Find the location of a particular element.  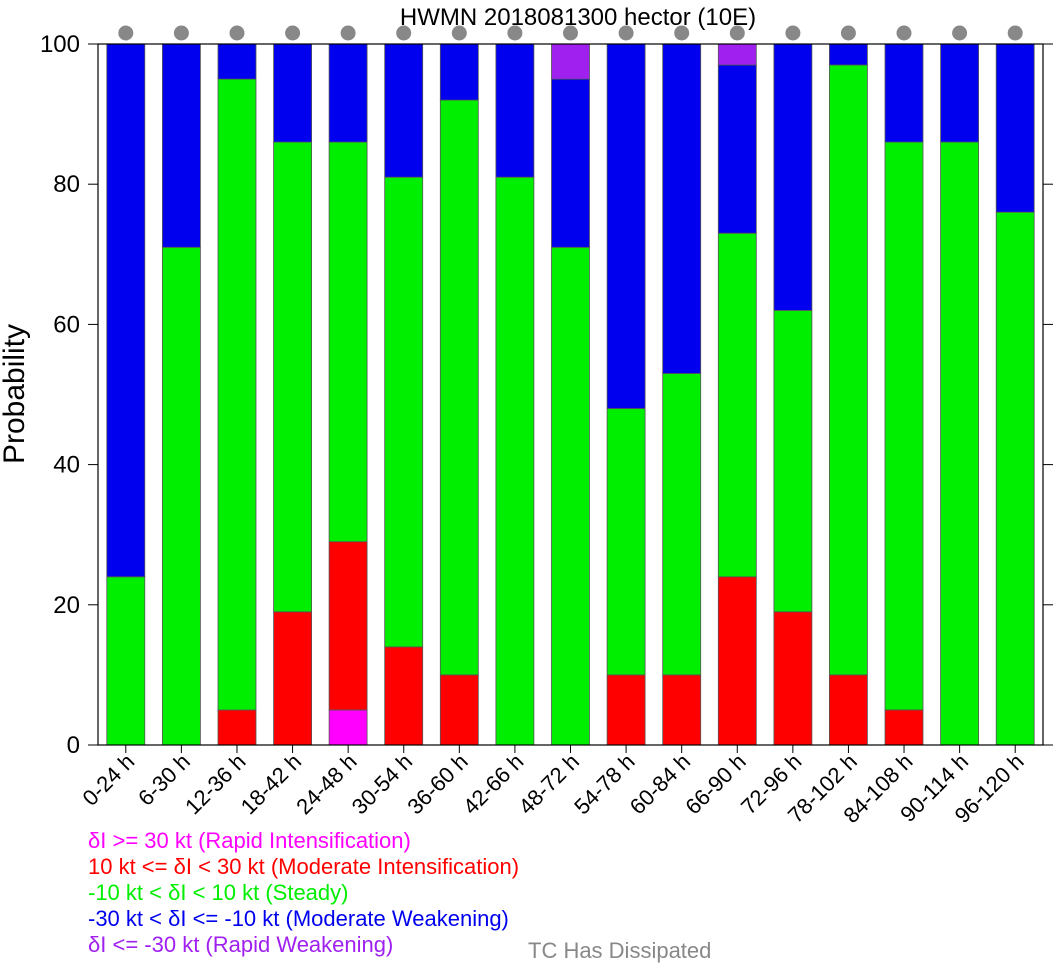

legend-item-dissipated: TC Has Dissipated is located at coordinates (620, 950).